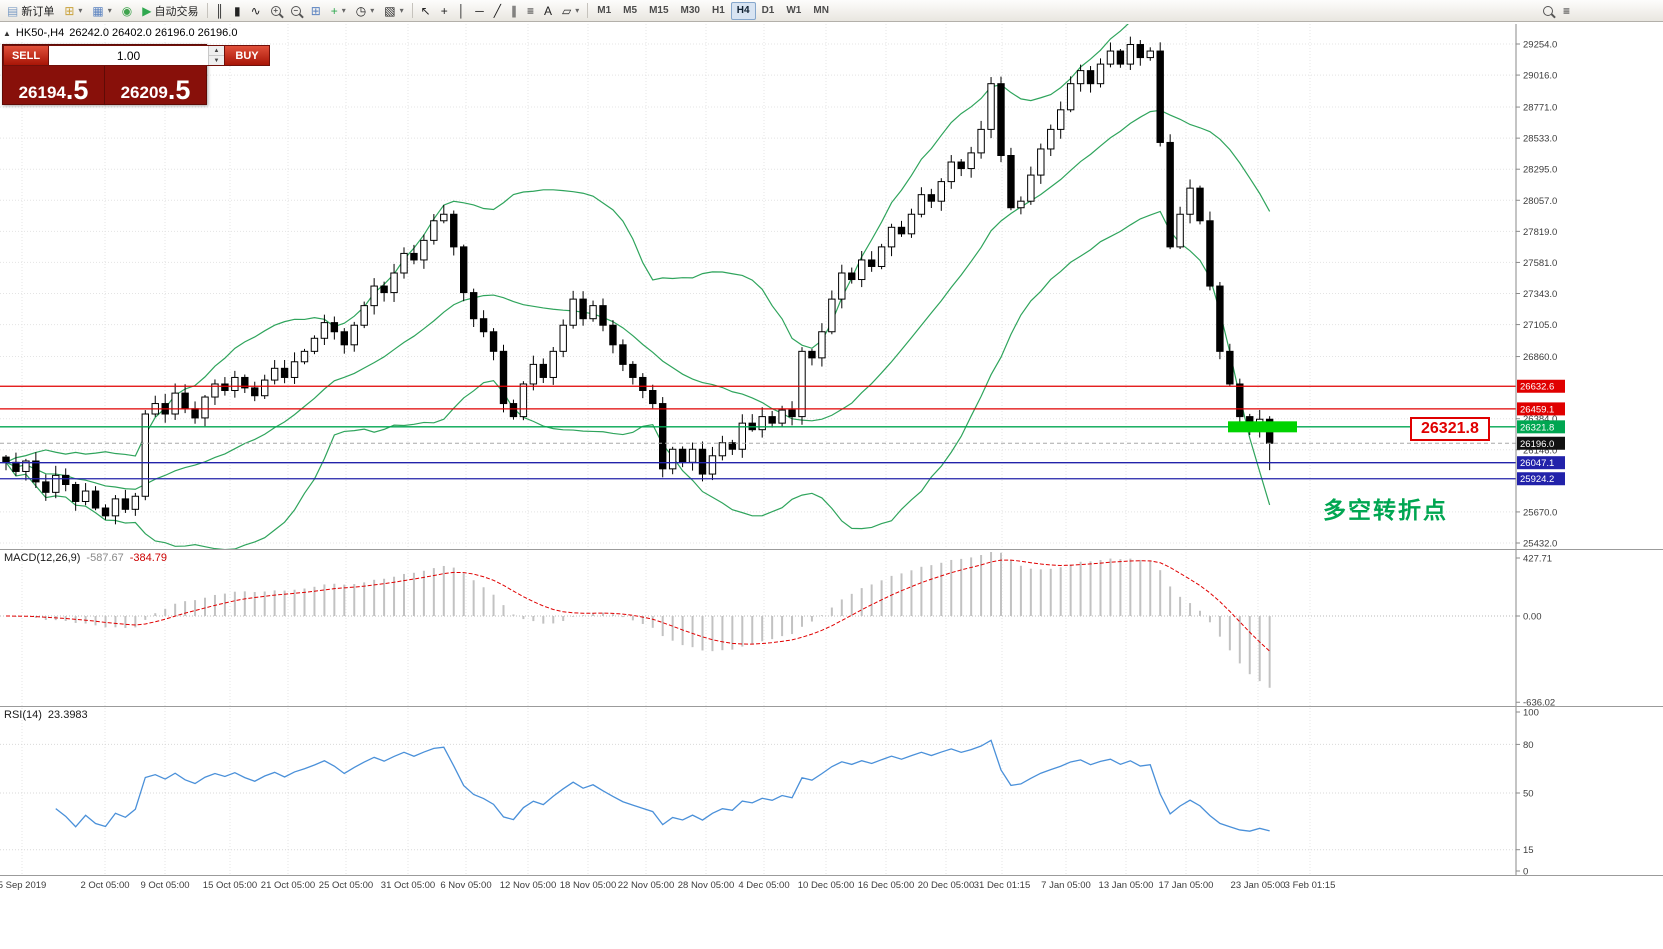 The height and width of the screenshot is (949, 1663). What do you see at coordinates (444, 11) in the screenshot?
I see `crosshair-button: +` at bounding box center [444, 11].